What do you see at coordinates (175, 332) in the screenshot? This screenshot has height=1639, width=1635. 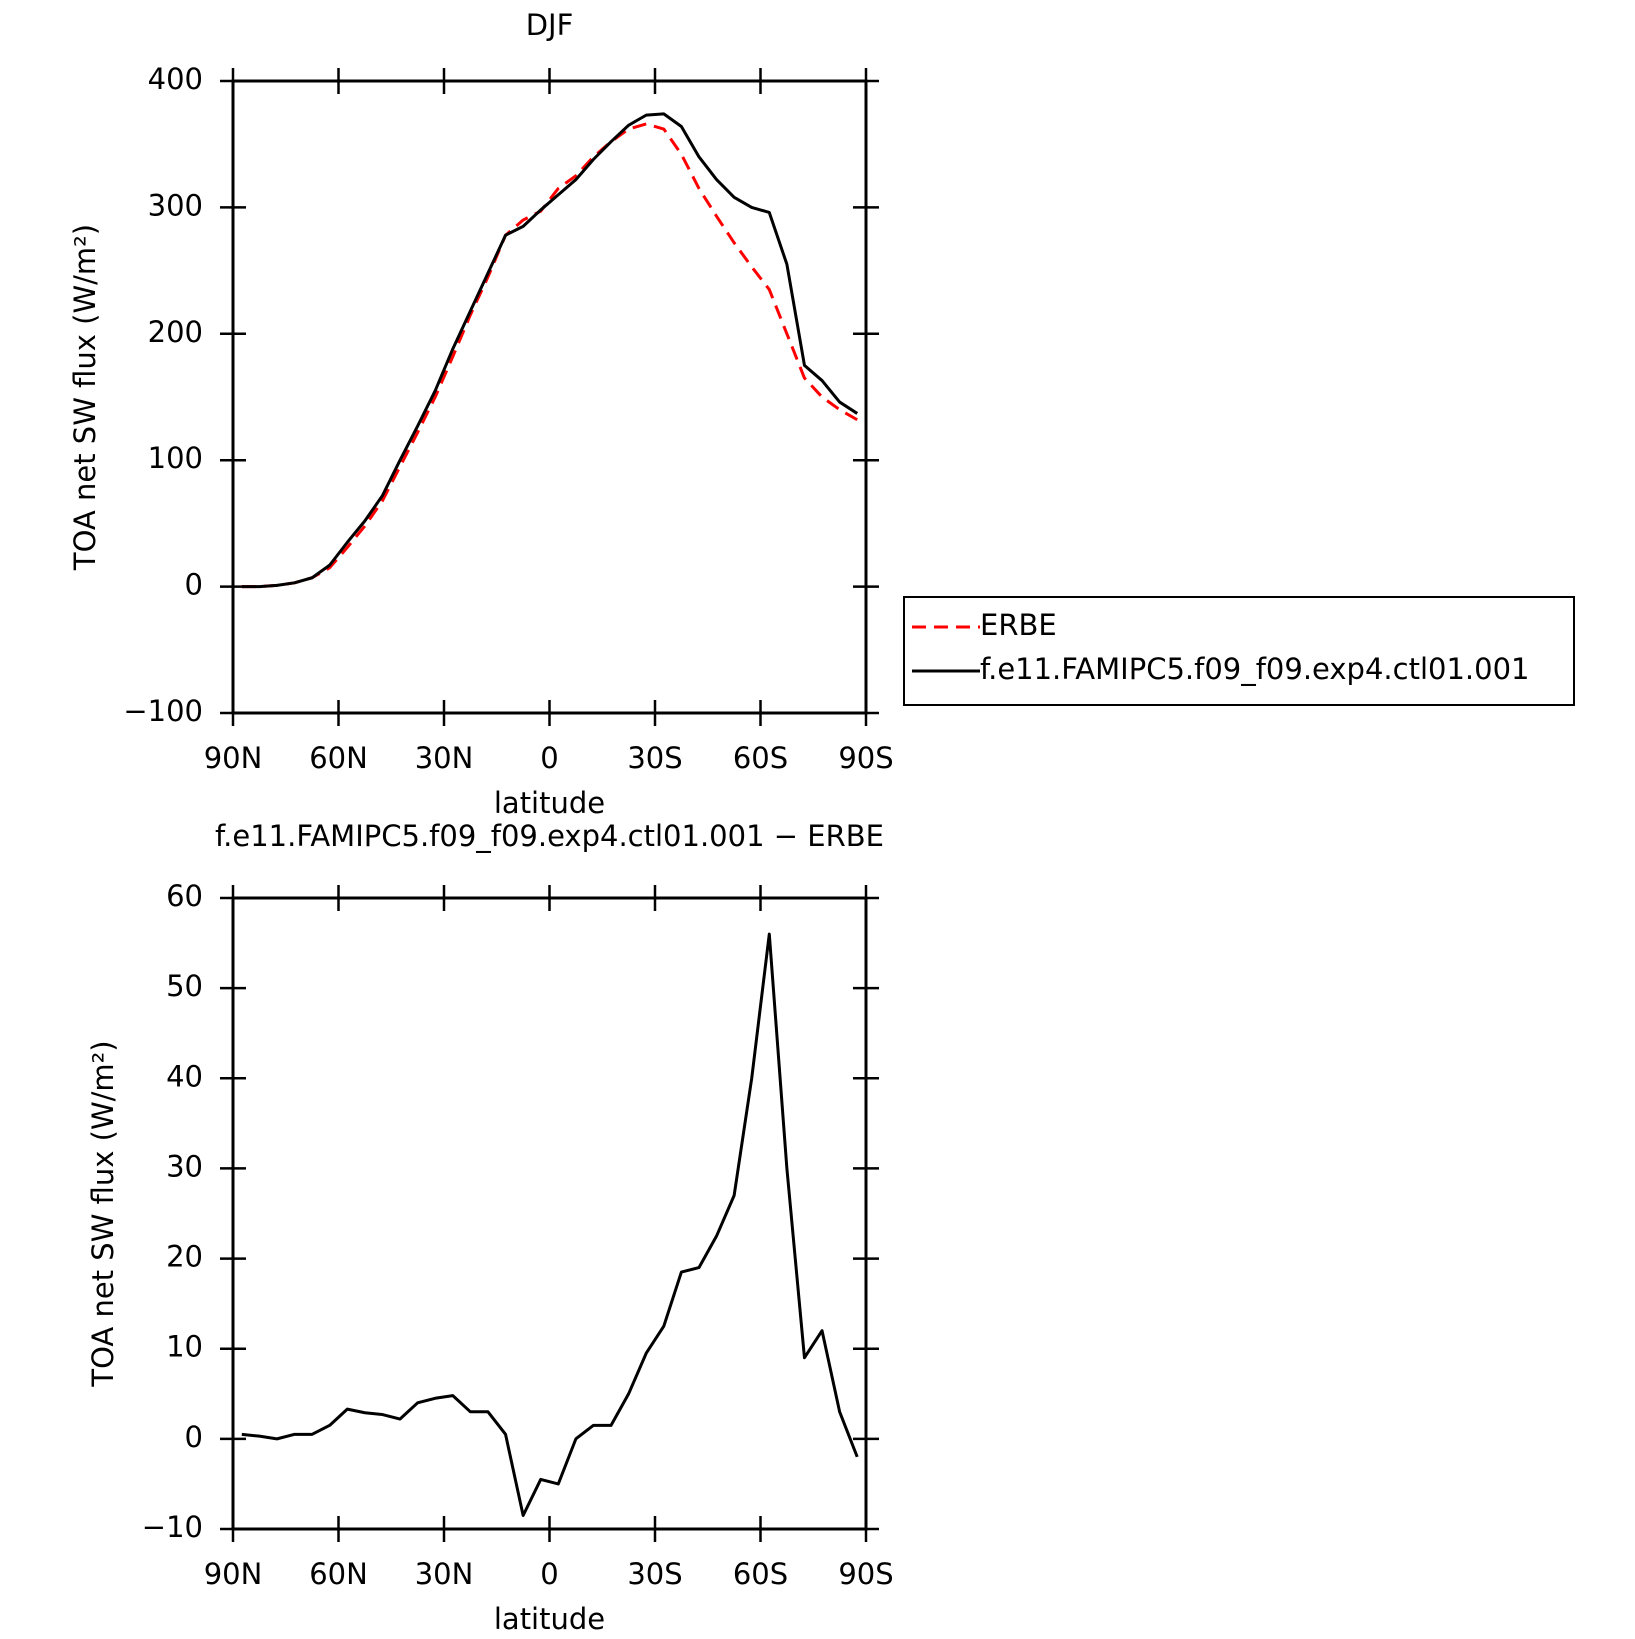 I see `y-tick-label: 200` at bounding box center [175, 332].